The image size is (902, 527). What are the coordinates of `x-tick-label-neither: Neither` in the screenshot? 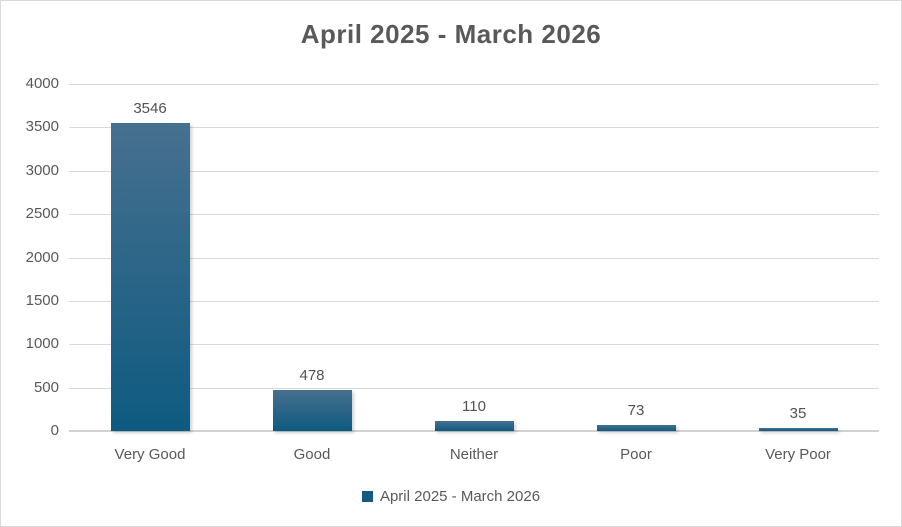 It's located at (474, 454).